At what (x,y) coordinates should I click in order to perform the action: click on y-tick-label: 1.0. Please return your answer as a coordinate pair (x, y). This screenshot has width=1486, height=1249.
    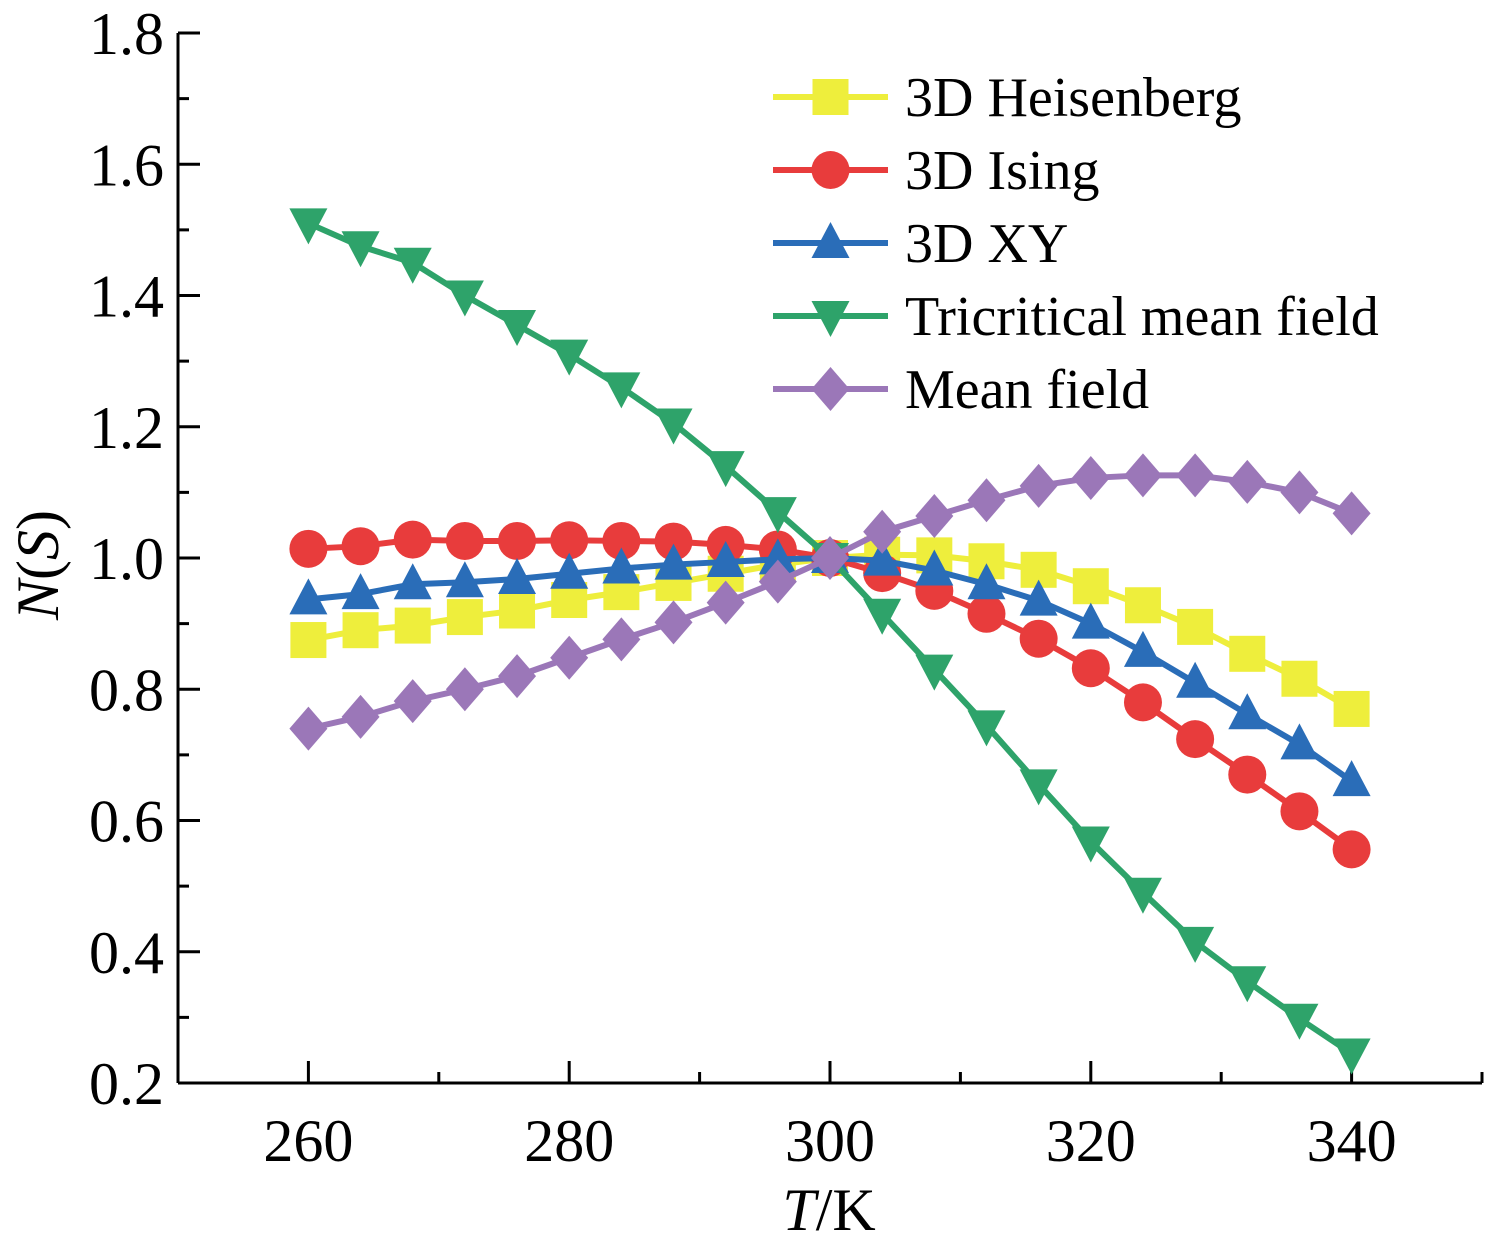
    Looking at the image, I should click on (126, 559).